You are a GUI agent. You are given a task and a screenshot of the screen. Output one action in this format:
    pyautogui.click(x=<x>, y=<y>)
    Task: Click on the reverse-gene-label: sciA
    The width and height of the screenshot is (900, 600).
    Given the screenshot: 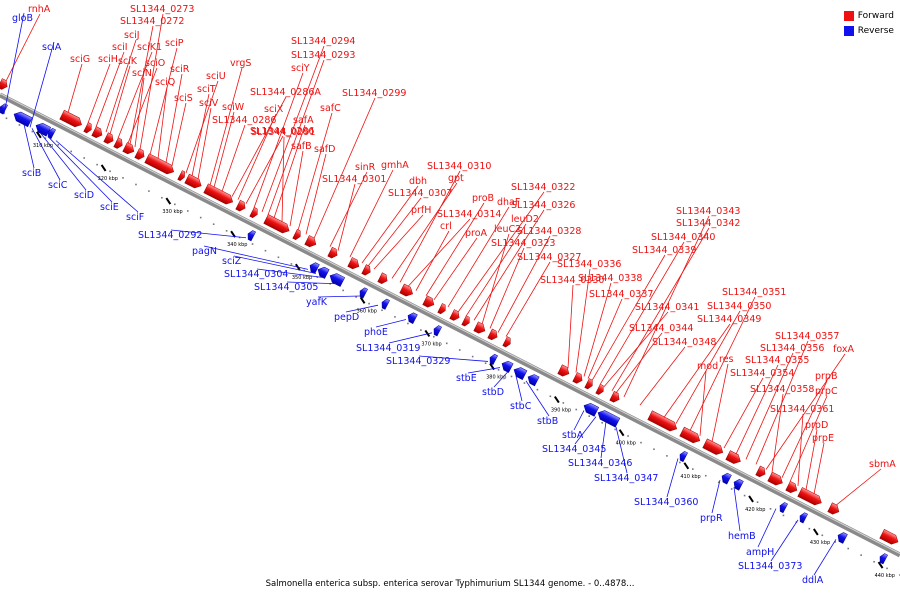 What is the action you would take?
    pyautogui.click(x=52, y=47)
    